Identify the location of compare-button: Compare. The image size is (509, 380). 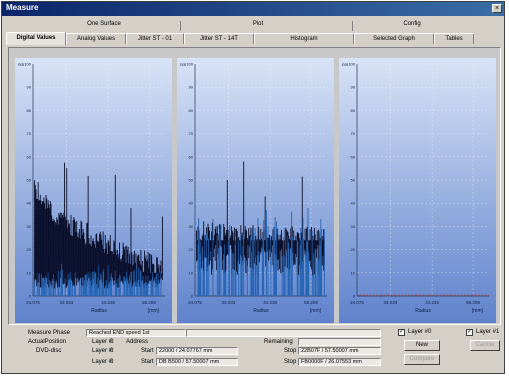
(422, 359).